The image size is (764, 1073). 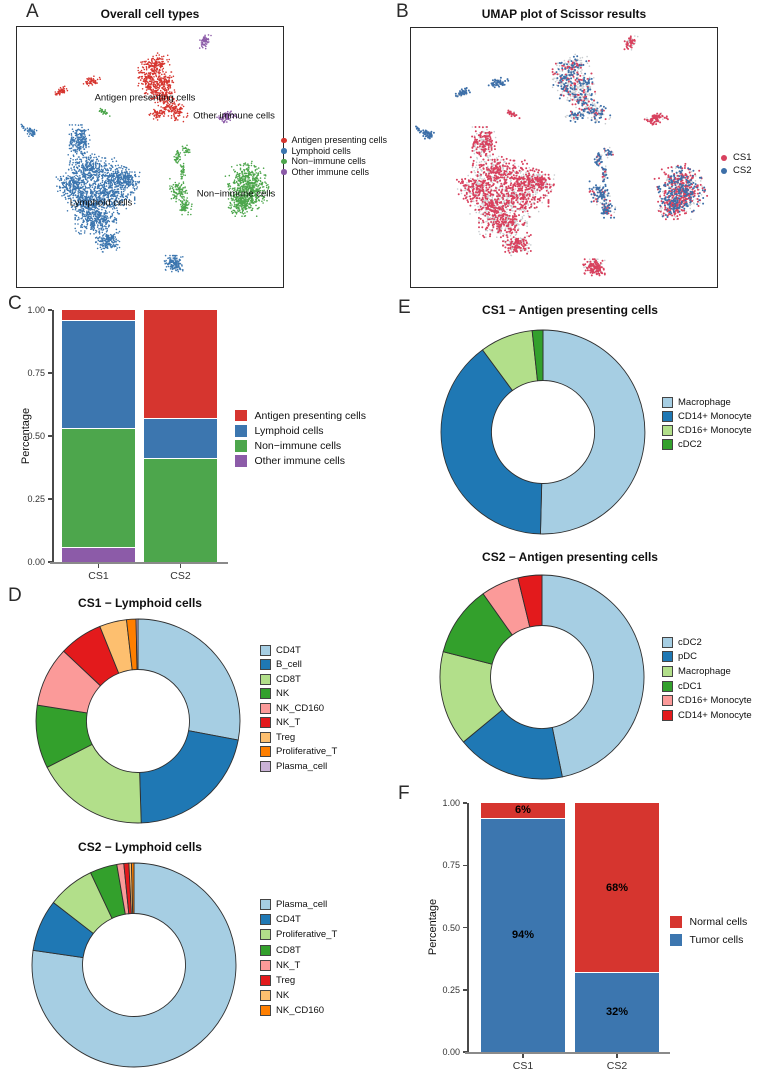 I want to click on legend-item: Plasma_cell, so click(x=298, y=766).